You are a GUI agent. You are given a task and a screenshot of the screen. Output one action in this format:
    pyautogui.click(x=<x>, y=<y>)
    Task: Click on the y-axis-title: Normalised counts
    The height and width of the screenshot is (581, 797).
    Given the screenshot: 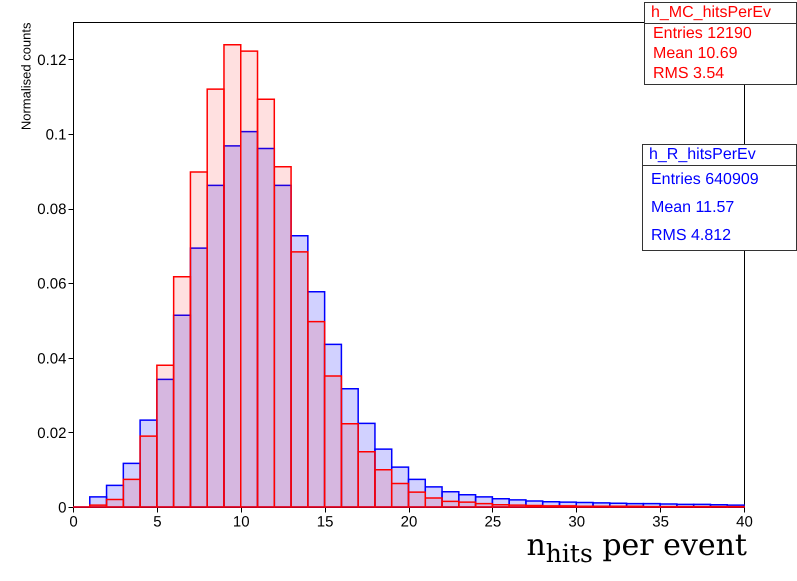 What is the action you would take?
    pyautogui.click(x=26, y=76)
    